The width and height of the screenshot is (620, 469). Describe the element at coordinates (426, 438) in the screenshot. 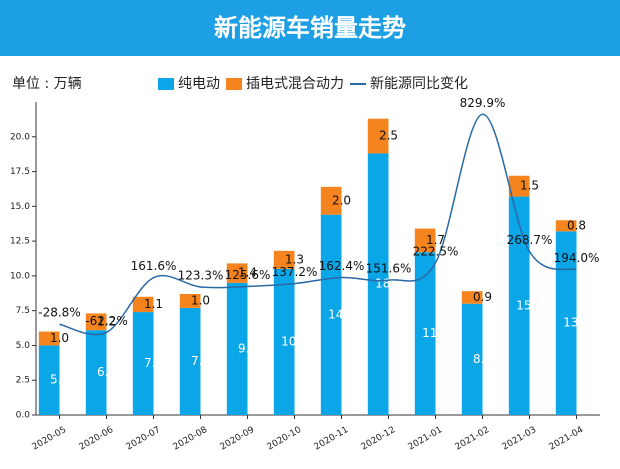

I see `x-tick-label: 2021-01` at that location.